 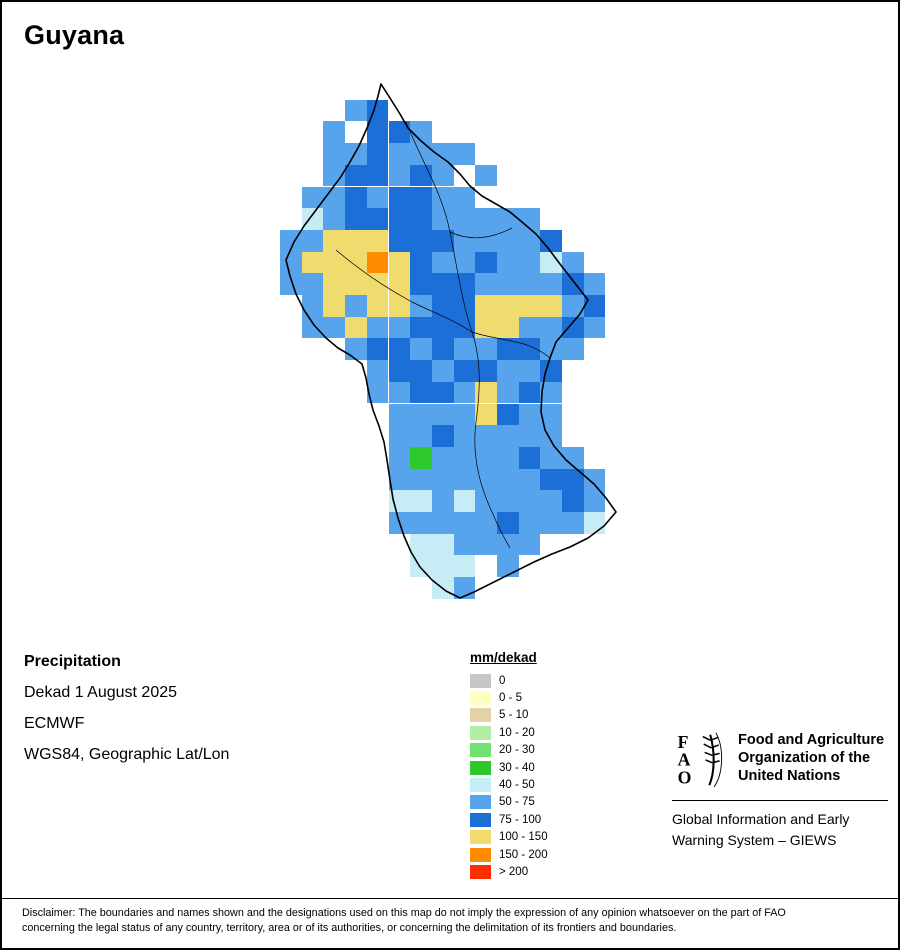 I want to click on legend-item: 20 - 30, so click(x=509, y=750).